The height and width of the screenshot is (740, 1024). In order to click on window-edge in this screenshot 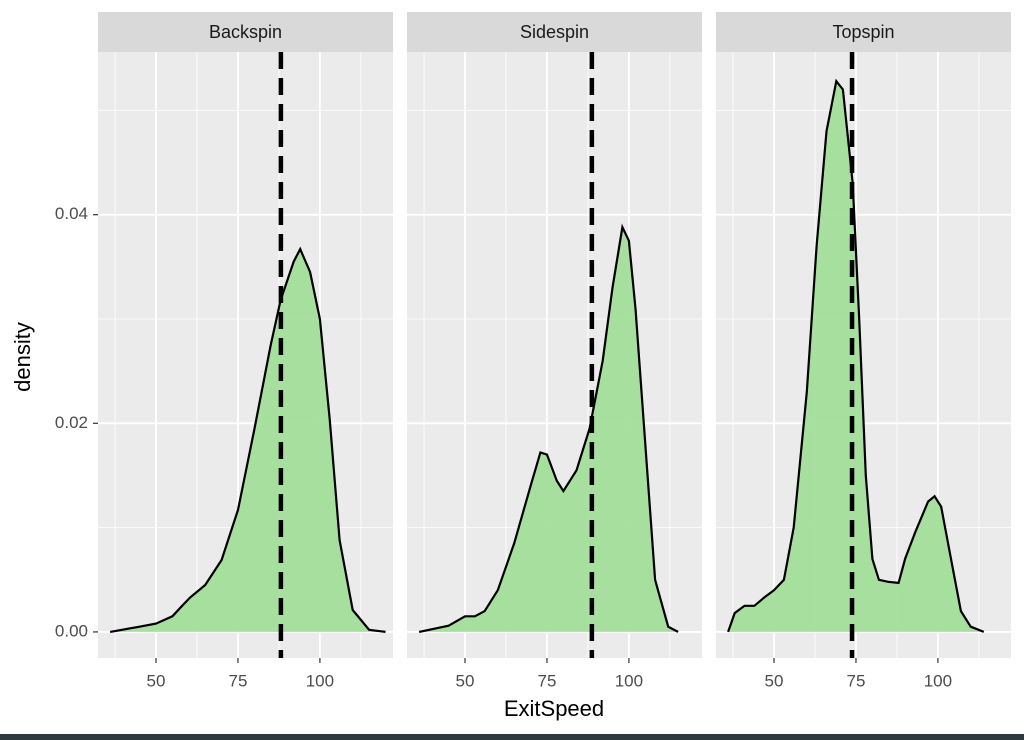, I will do `click(512, 737)`.